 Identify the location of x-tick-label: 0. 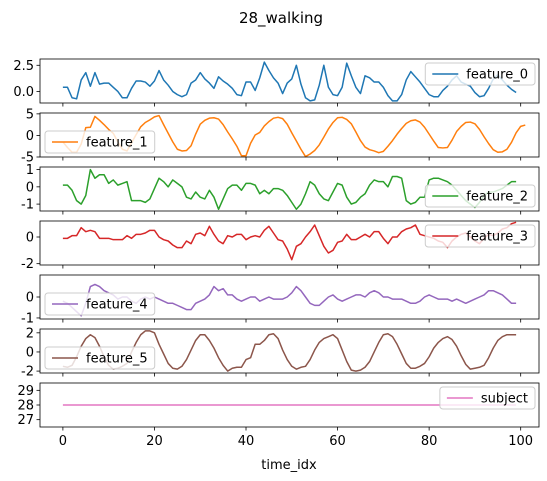
(63, 441).